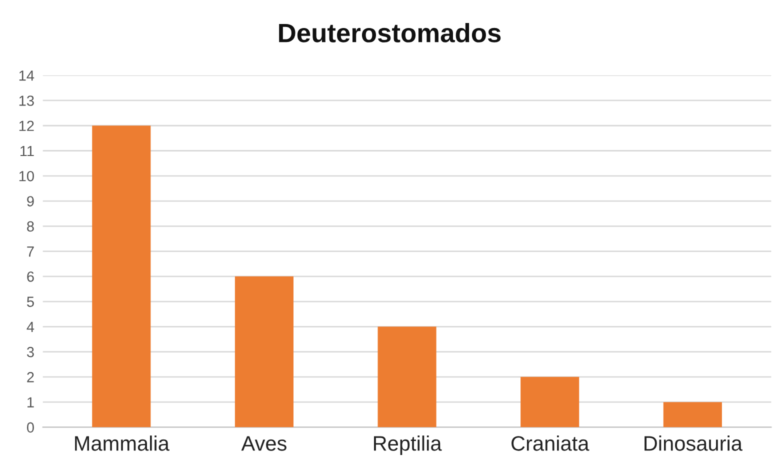  I want to click on y-tick-label: 7, so click(30, 251).